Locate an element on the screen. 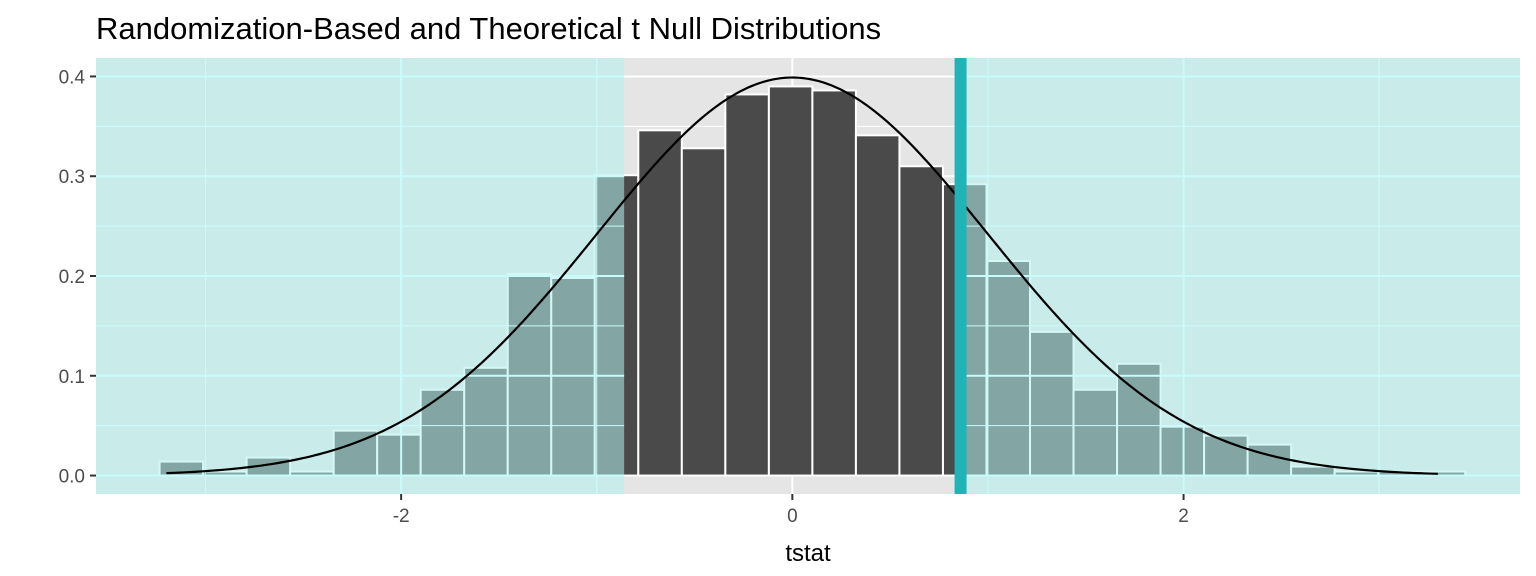 This screenshot has height=576, width=1536. y-tick-label: 0.2 is located at coordinates (72, 277).